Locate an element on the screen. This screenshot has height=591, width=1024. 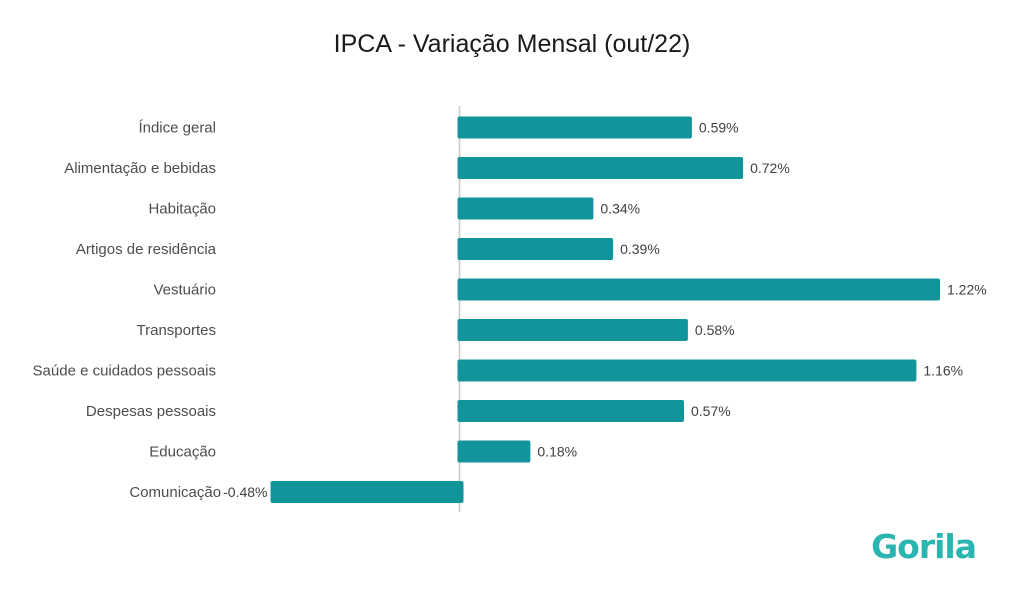
category-label: Saúde e cuidados pessoais is located at coordinates (124, 371).